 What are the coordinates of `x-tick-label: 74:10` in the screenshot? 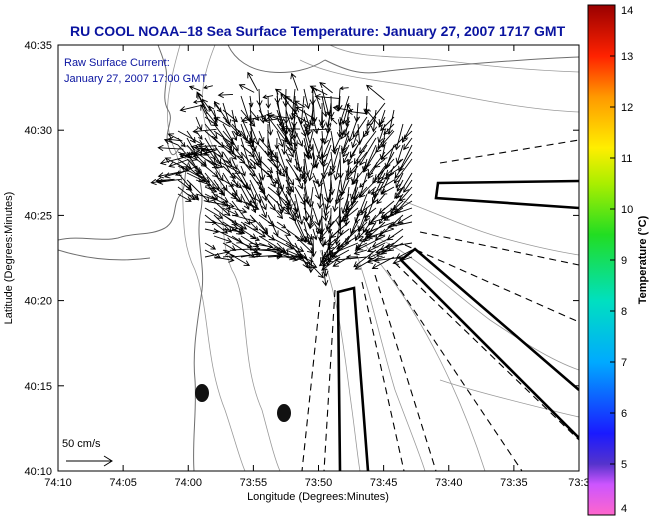 It's located at (58, 483).